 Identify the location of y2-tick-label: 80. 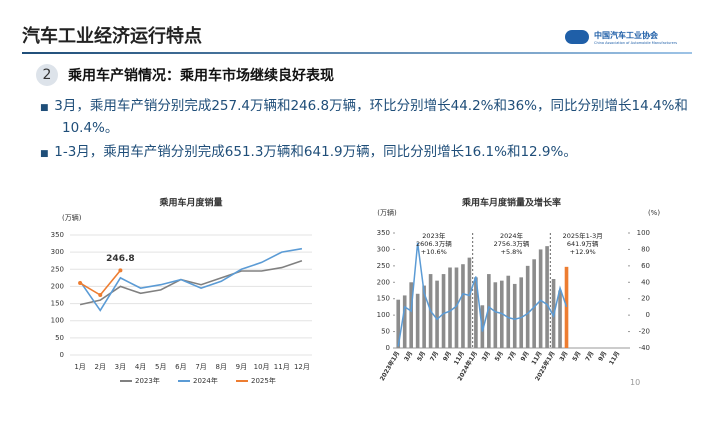
(645, 249).